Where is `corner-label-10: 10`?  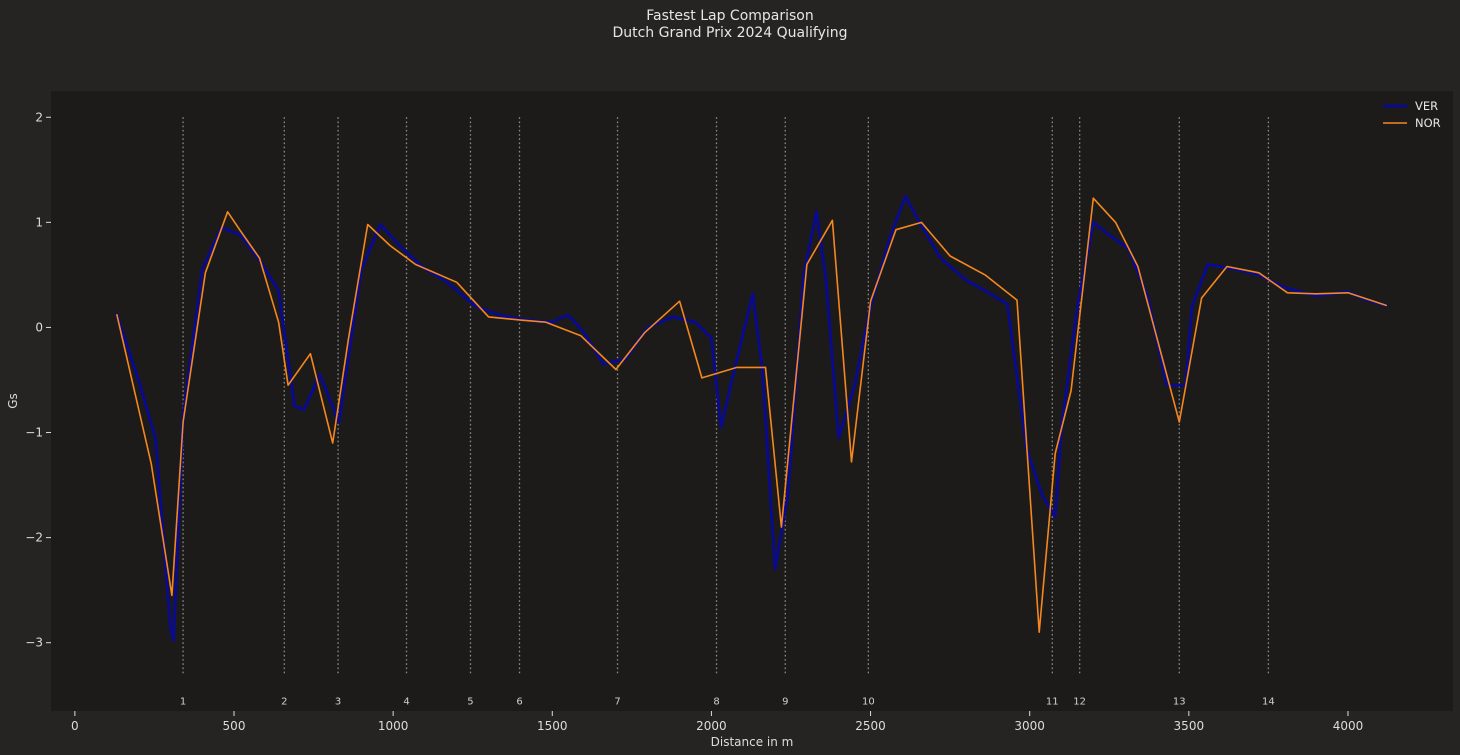 corner-label-10: 10 is located at coordinates (868, 701).